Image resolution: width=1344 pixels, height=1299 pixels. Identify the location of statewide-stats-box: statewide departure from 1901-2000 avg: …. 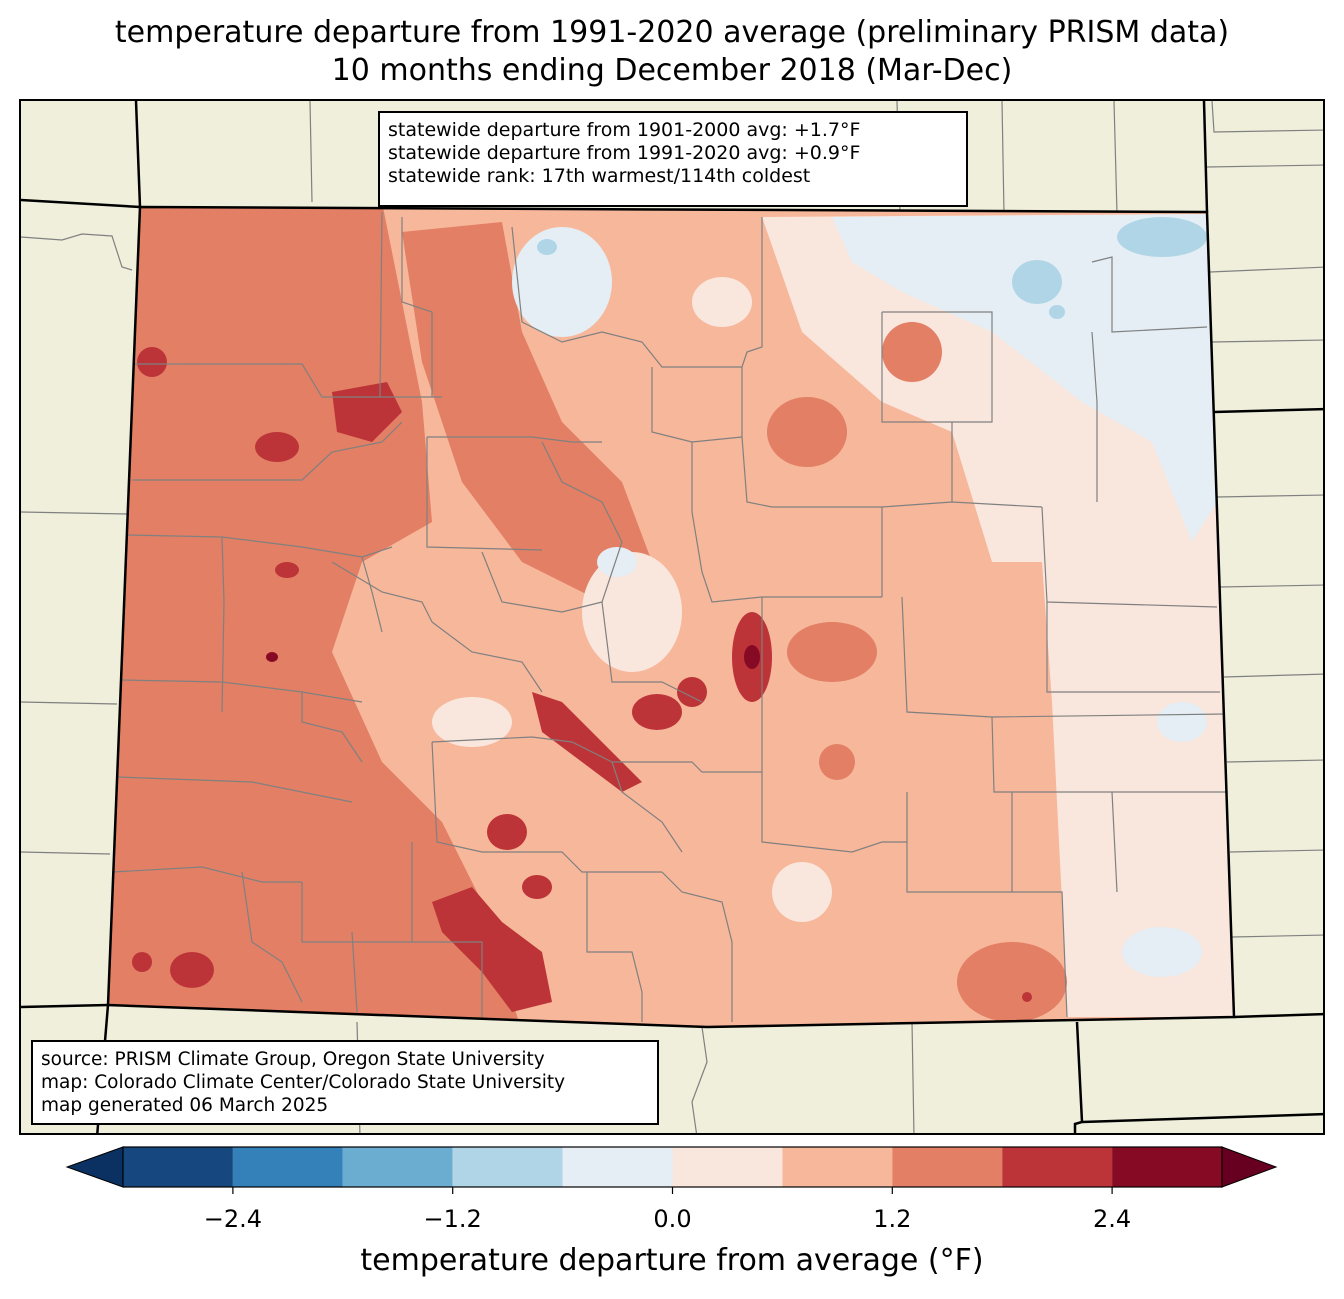
(673, 159).